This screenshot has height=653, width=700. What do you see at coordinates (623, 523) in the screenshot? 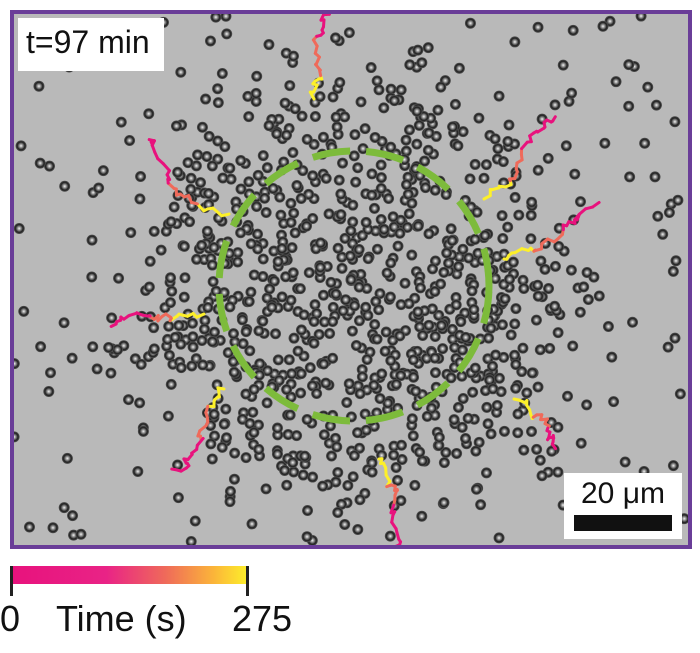
I see `scale-bar-line` at bounding box center [623, 523].